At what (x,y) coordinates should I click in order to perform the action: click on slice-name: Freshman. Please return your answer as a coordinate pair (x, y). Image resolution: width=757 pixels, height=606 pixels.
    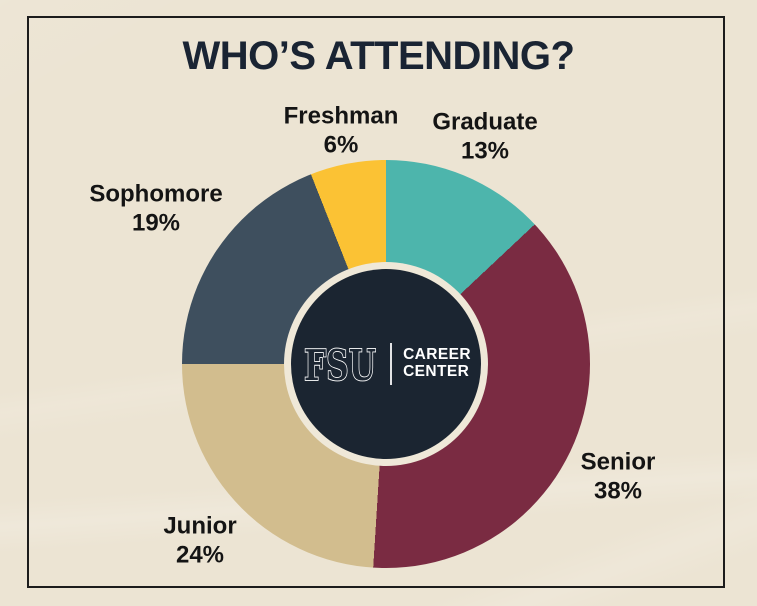
    Looking at the image, I should click on (341, 116).